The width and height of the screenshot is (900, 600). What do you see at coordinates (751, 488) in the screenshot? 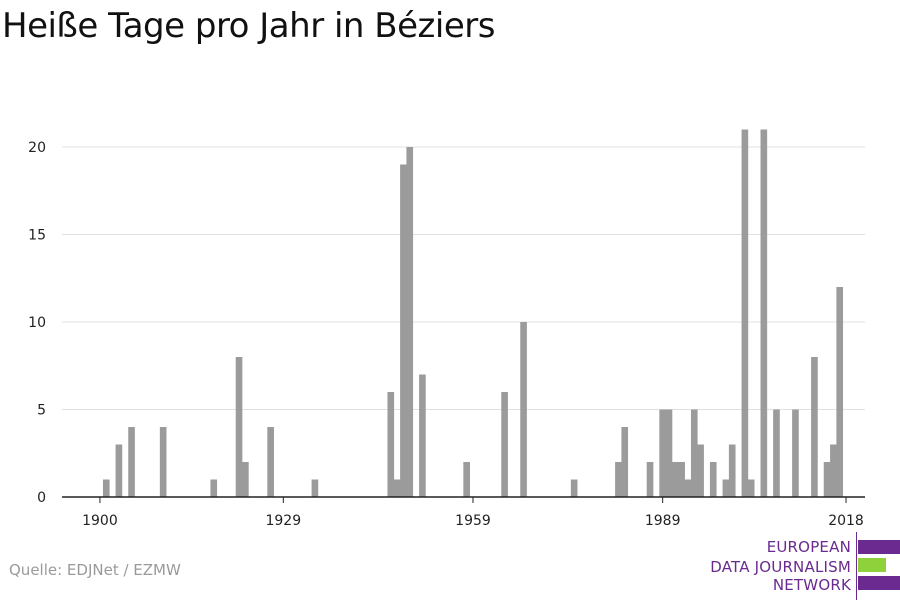
I see `bar-2003` at bounding box center [751, 488].